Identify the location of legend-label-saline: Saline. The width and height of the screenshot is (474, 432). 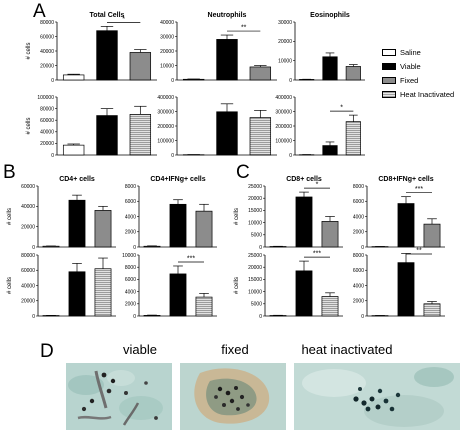
(410, 52).